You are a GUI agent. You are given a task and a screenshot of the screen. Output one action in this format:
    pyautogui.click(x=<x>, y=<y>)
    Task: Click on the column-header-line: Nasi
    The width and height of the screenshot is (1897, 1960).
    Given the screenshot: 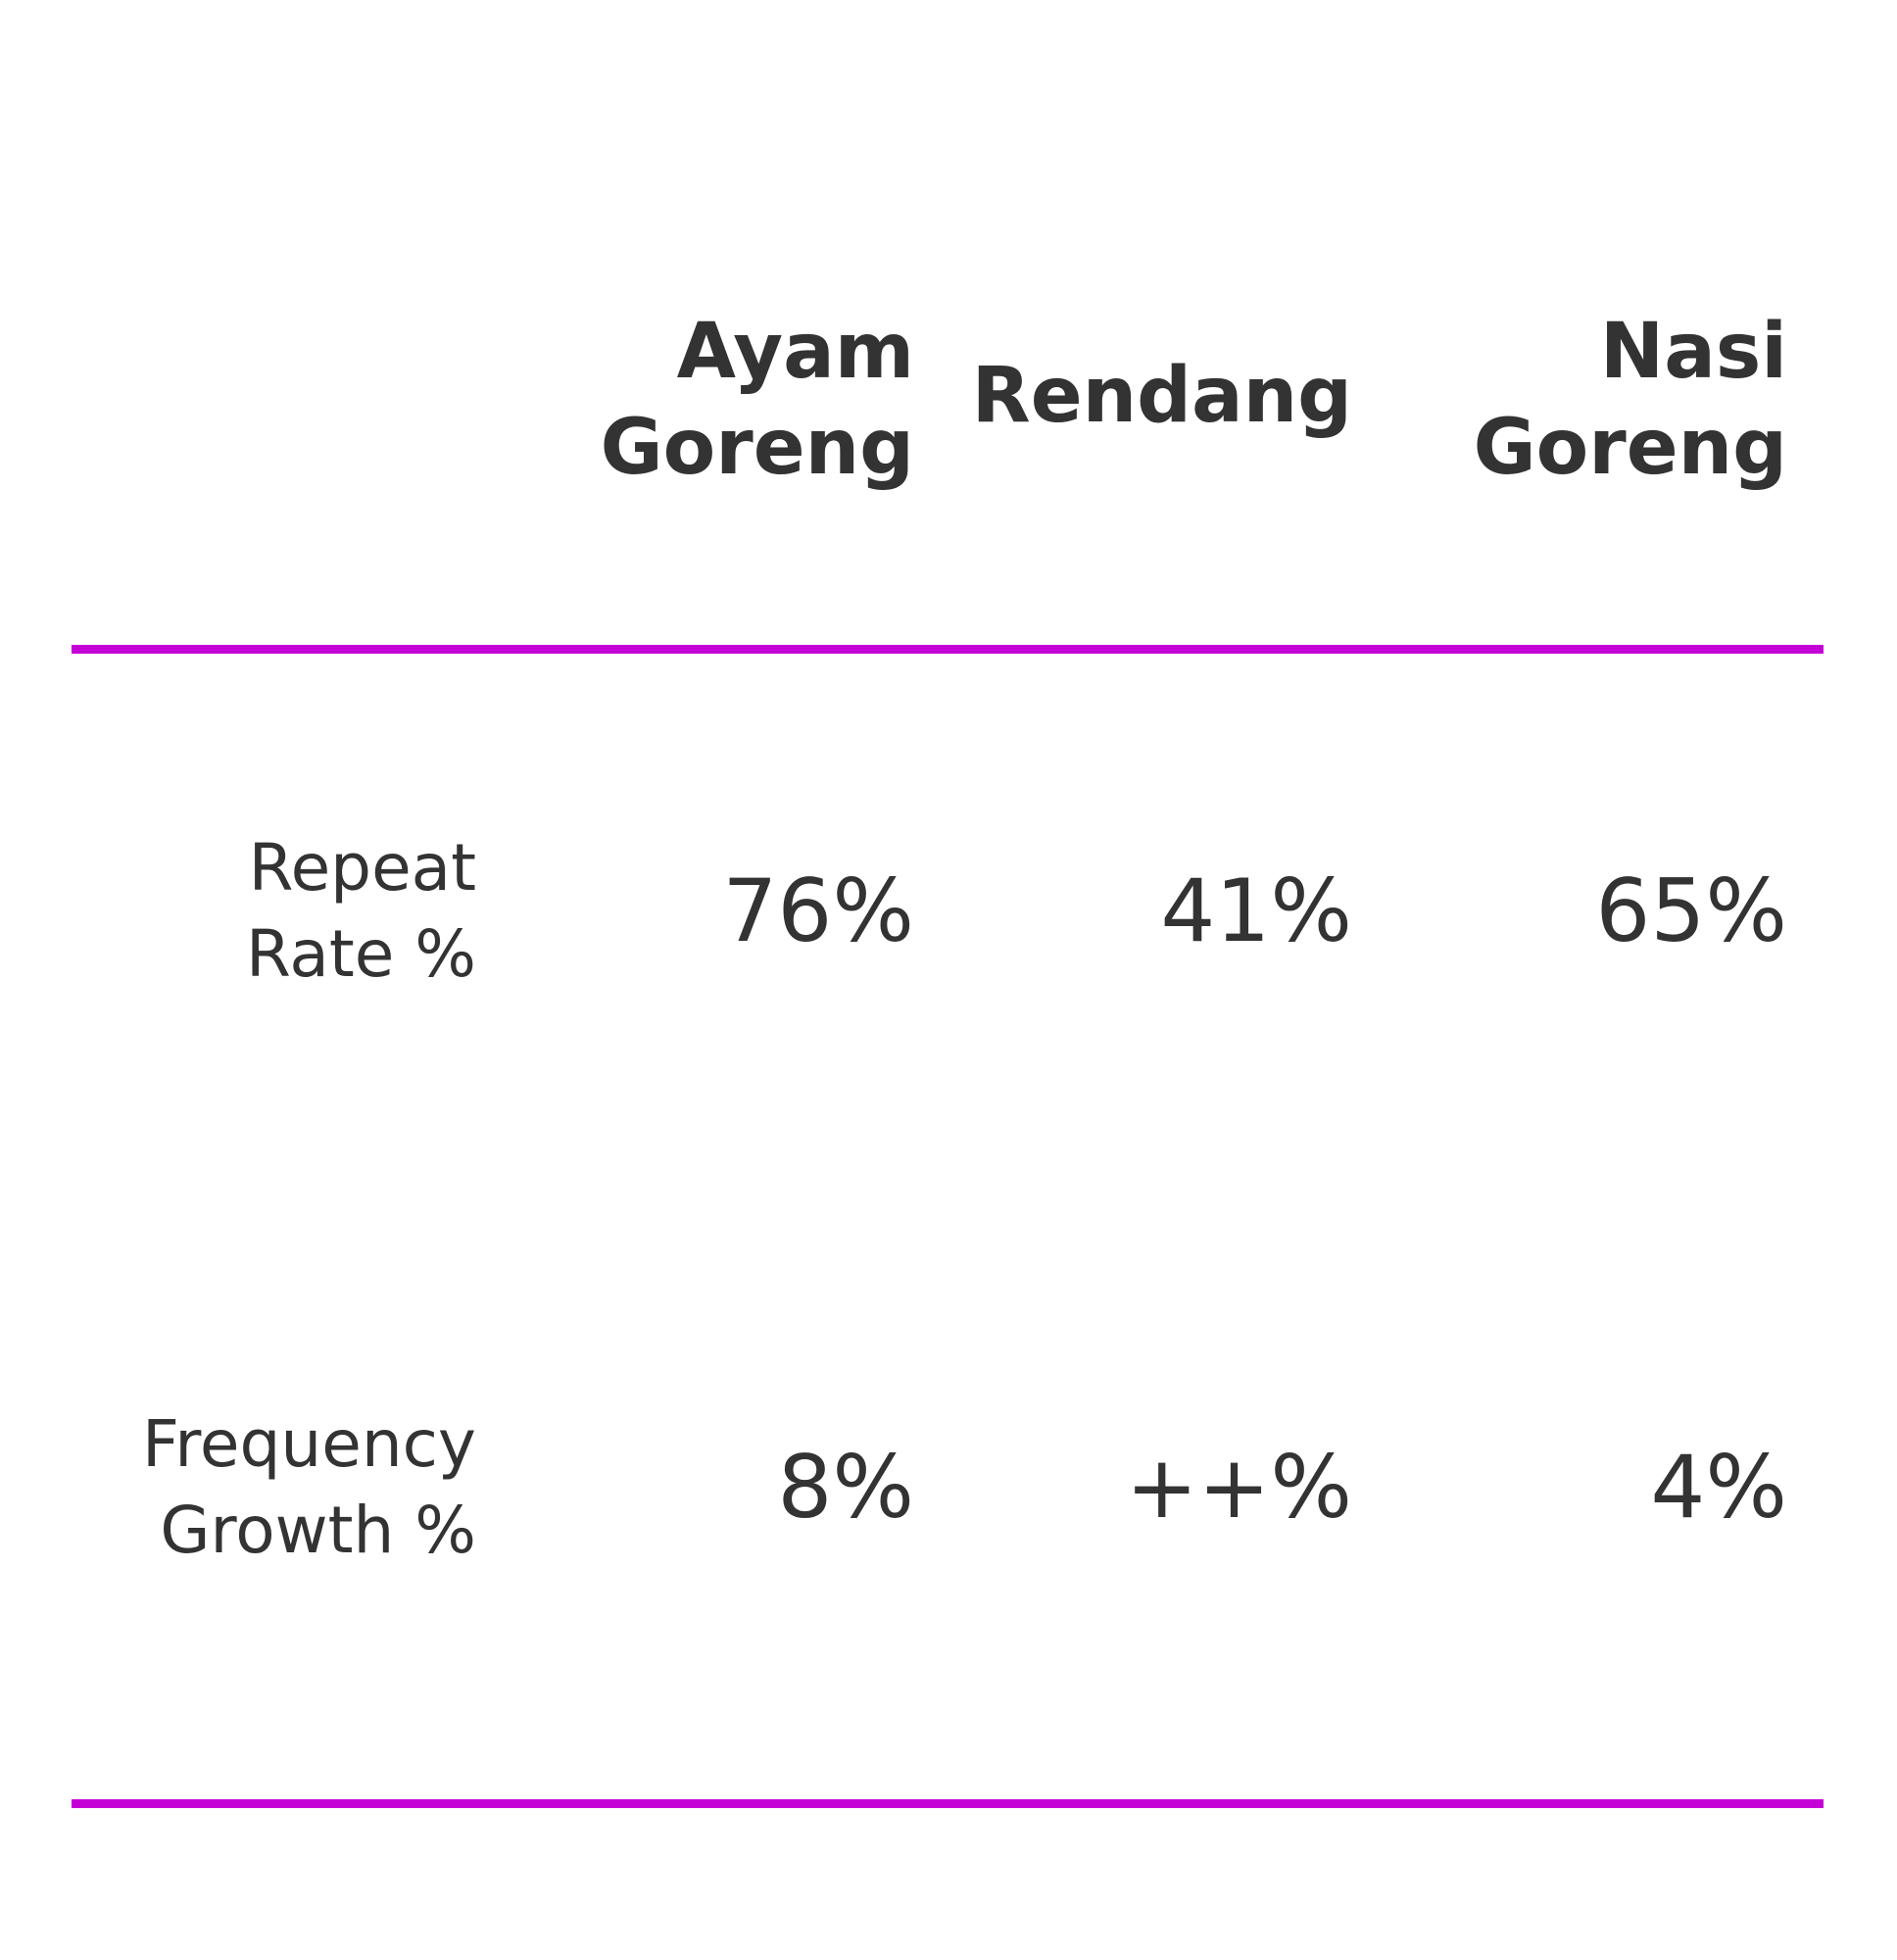 What is the action you would take?
    pyautogui.click(x=1693, y=352)
    